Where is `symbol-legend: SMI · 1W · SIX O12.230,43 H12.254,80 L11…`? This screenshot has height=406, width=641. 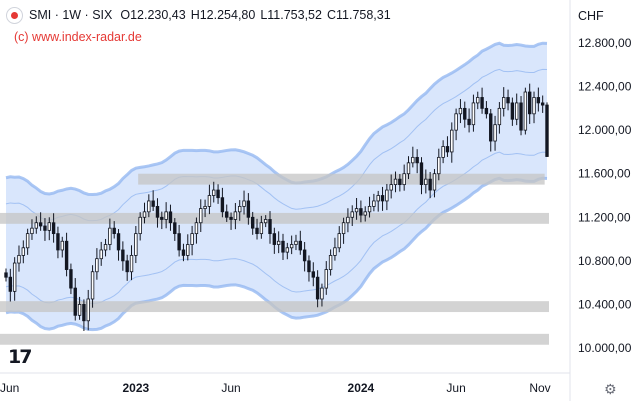 symbol-legend: SMI · 1W · SIX O12.230,43 H12.254,80 L11… is located at coordinates (201, 15).